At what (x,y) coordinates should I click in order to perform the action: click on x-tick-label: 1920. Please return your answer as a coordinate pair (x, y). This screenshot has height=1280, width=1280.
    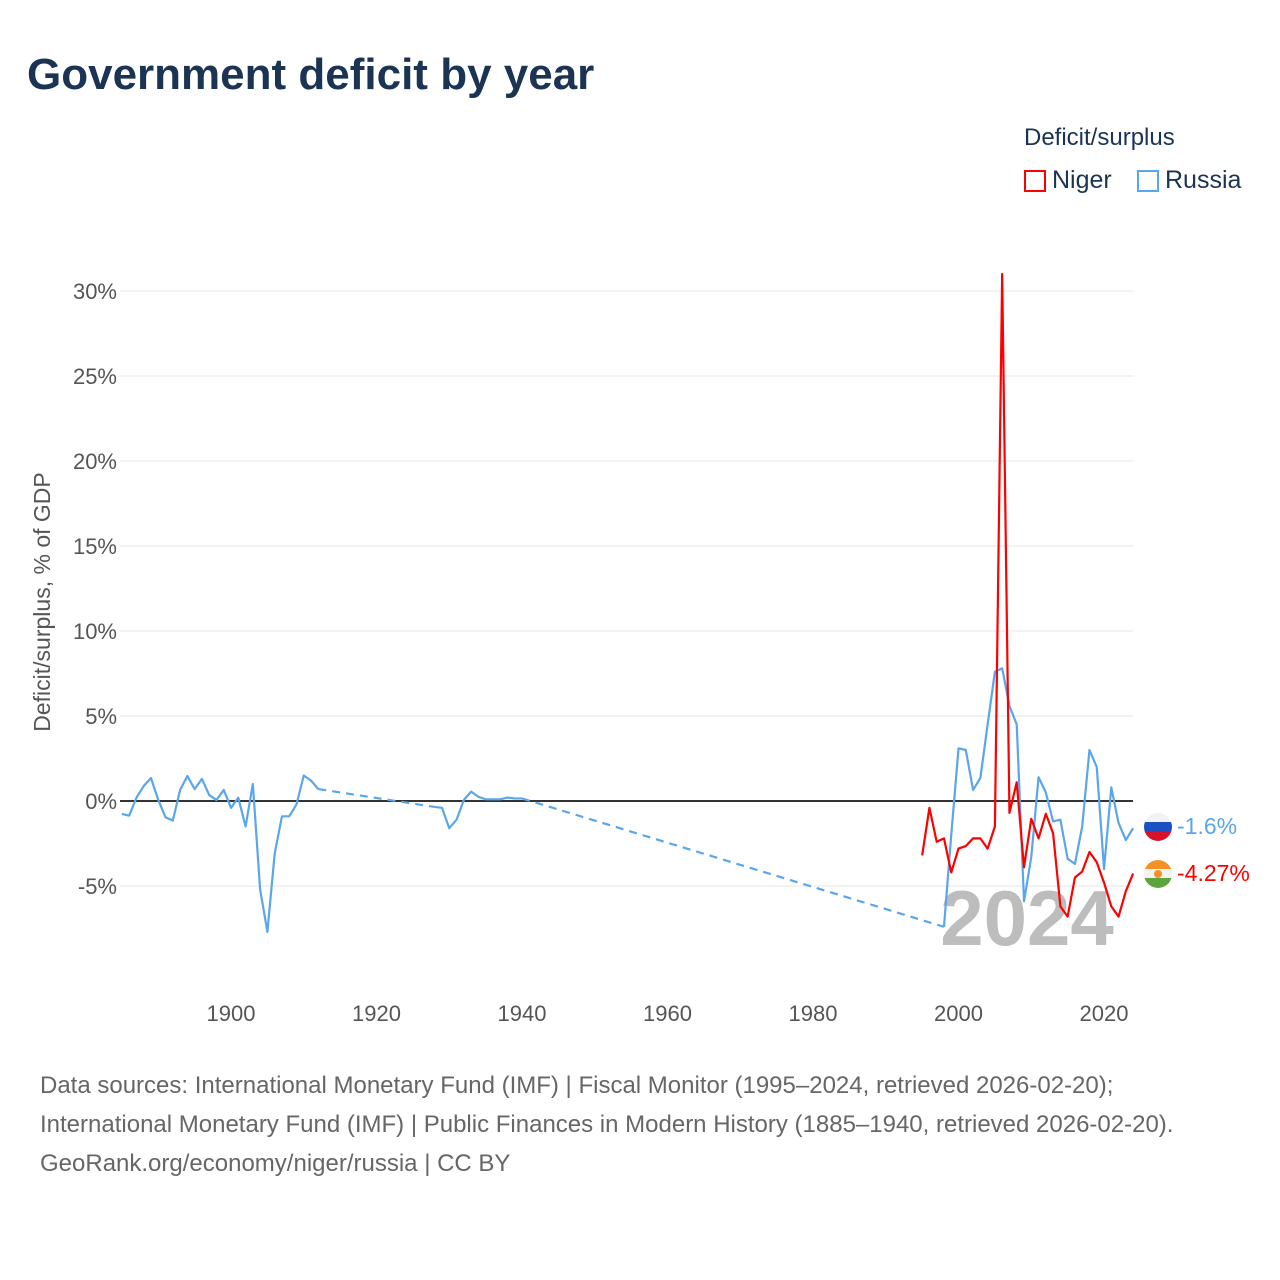
    Looking at the image, I should click on (376, 1013).